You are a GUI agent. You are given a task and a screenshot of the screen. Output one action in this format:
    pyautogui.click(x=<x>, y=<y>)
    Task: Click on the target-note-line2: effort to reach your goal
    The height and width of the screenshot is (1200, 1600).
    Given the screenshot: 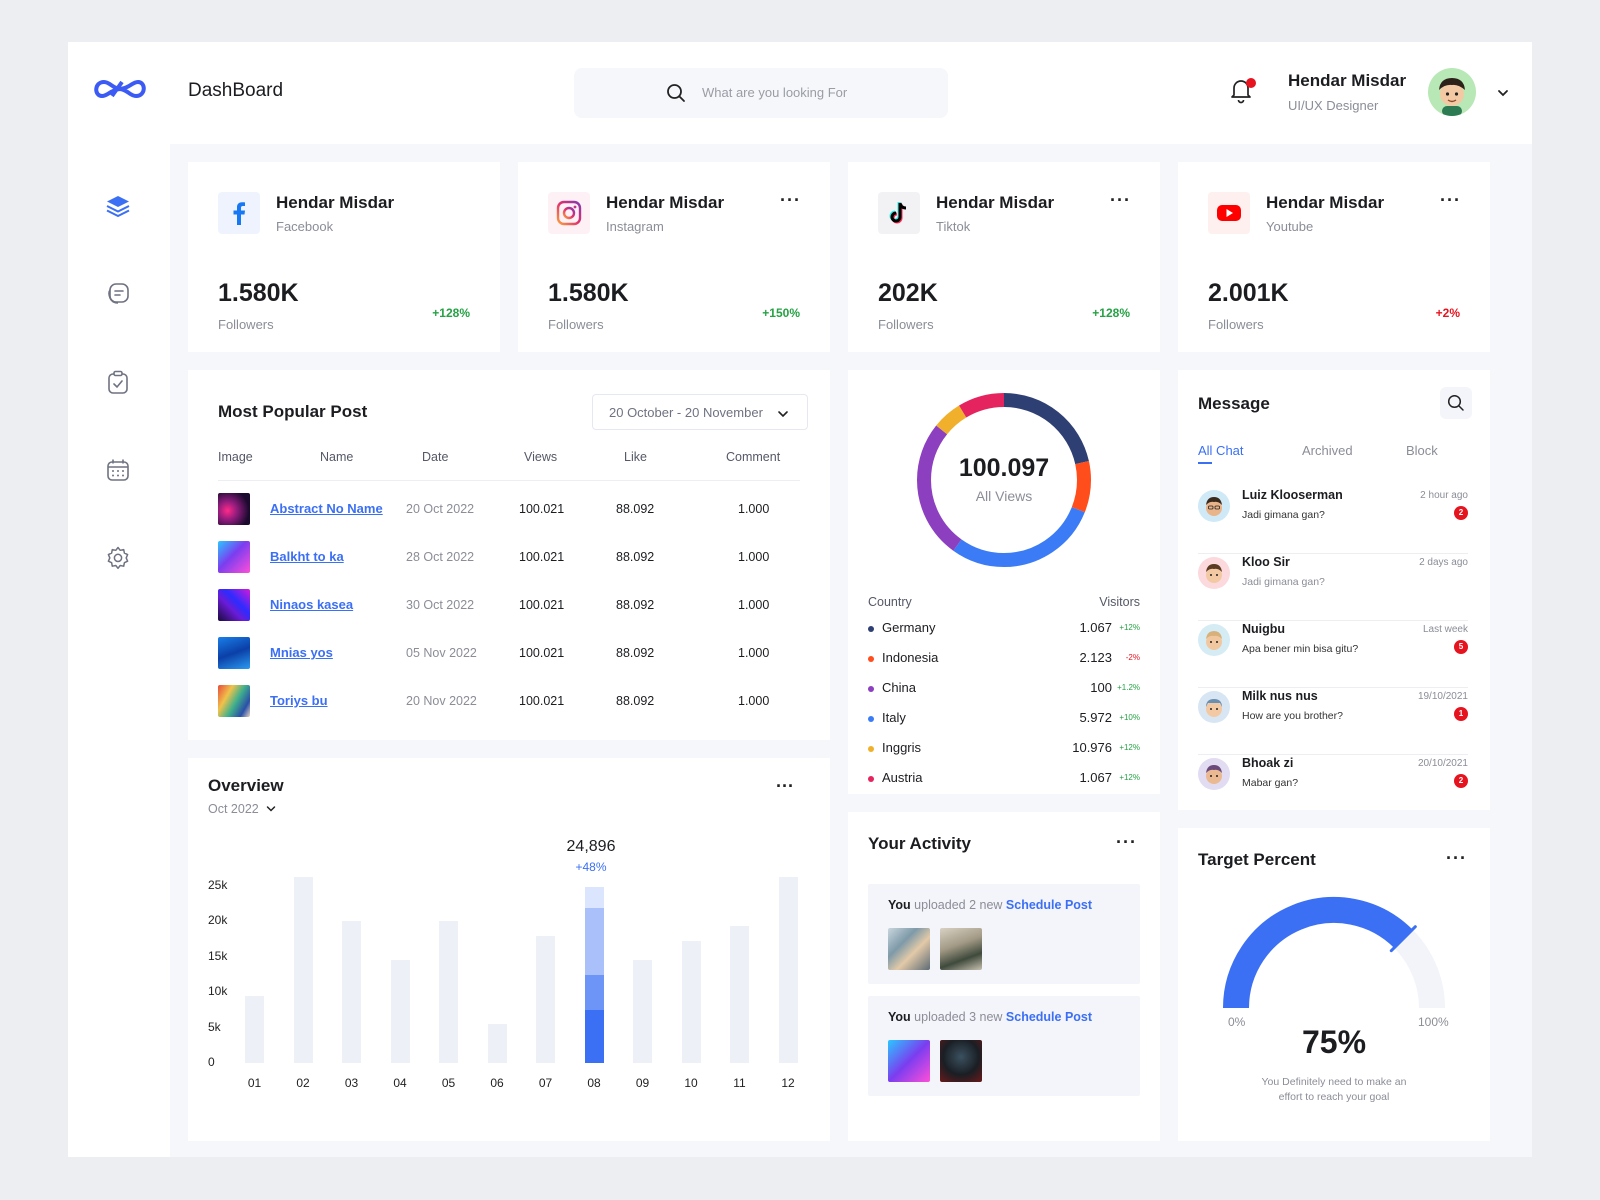 What is the action you would take?
    pyautogui.click(x=1334, y=1097)
    